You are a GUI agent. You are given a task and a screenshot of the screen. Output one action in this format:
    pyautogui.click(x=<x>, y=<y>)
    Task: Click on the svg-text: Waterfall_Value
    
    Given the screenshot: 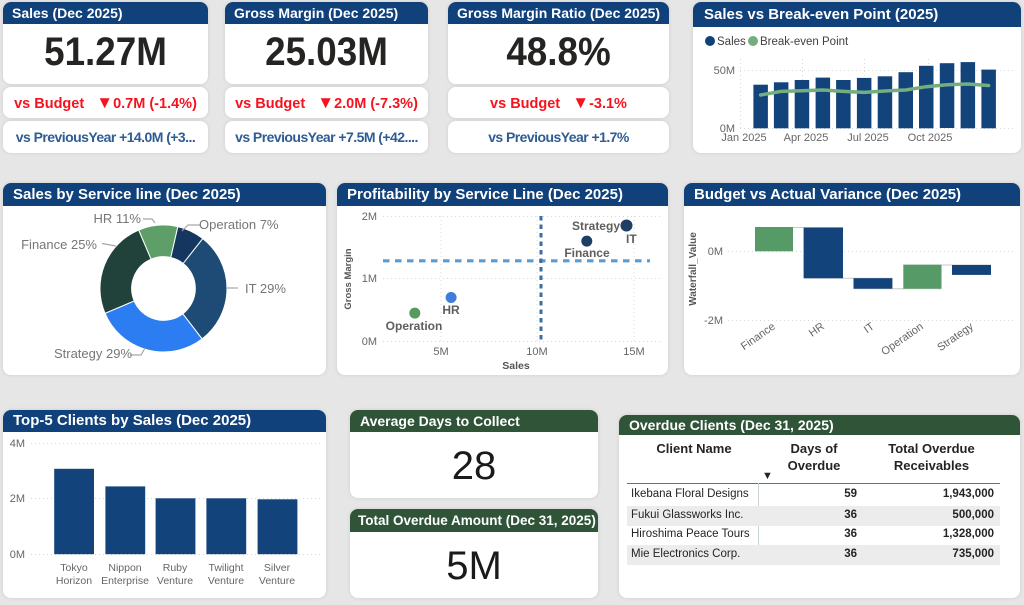 What is the action you would take?
    pyautogui.click(x=693, y=269)
    